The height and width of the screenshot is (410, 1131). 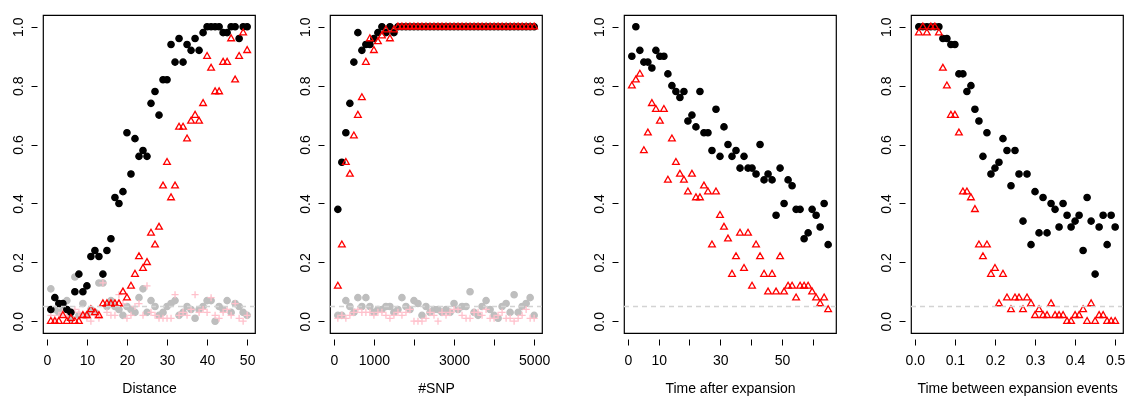 I want to click on x-tick-label: 5000, so click(x=535, y=359).